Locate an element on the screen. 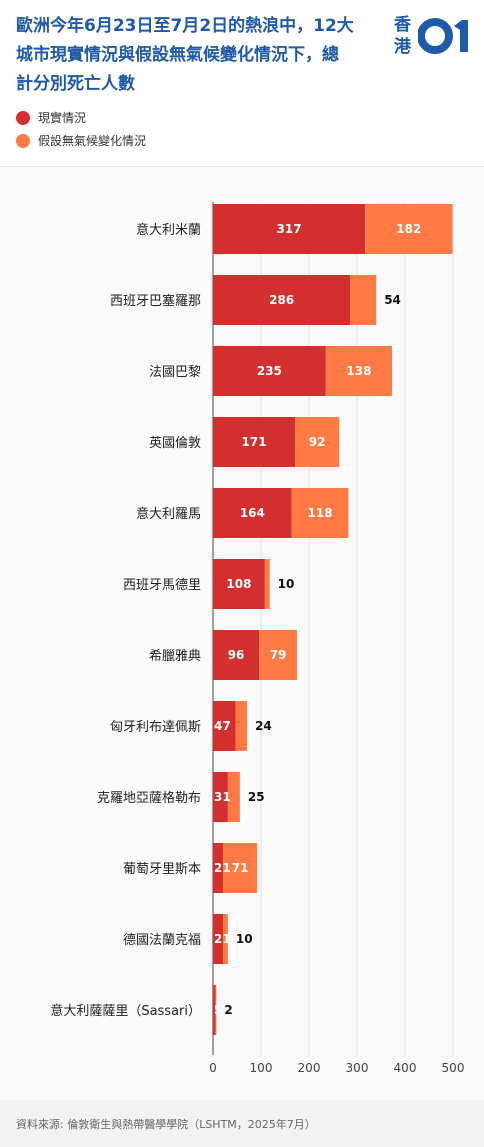 The width and height of the screenshot is (484, 1147). hk01-logo: 香 港 is located at coordinates (432, 36).